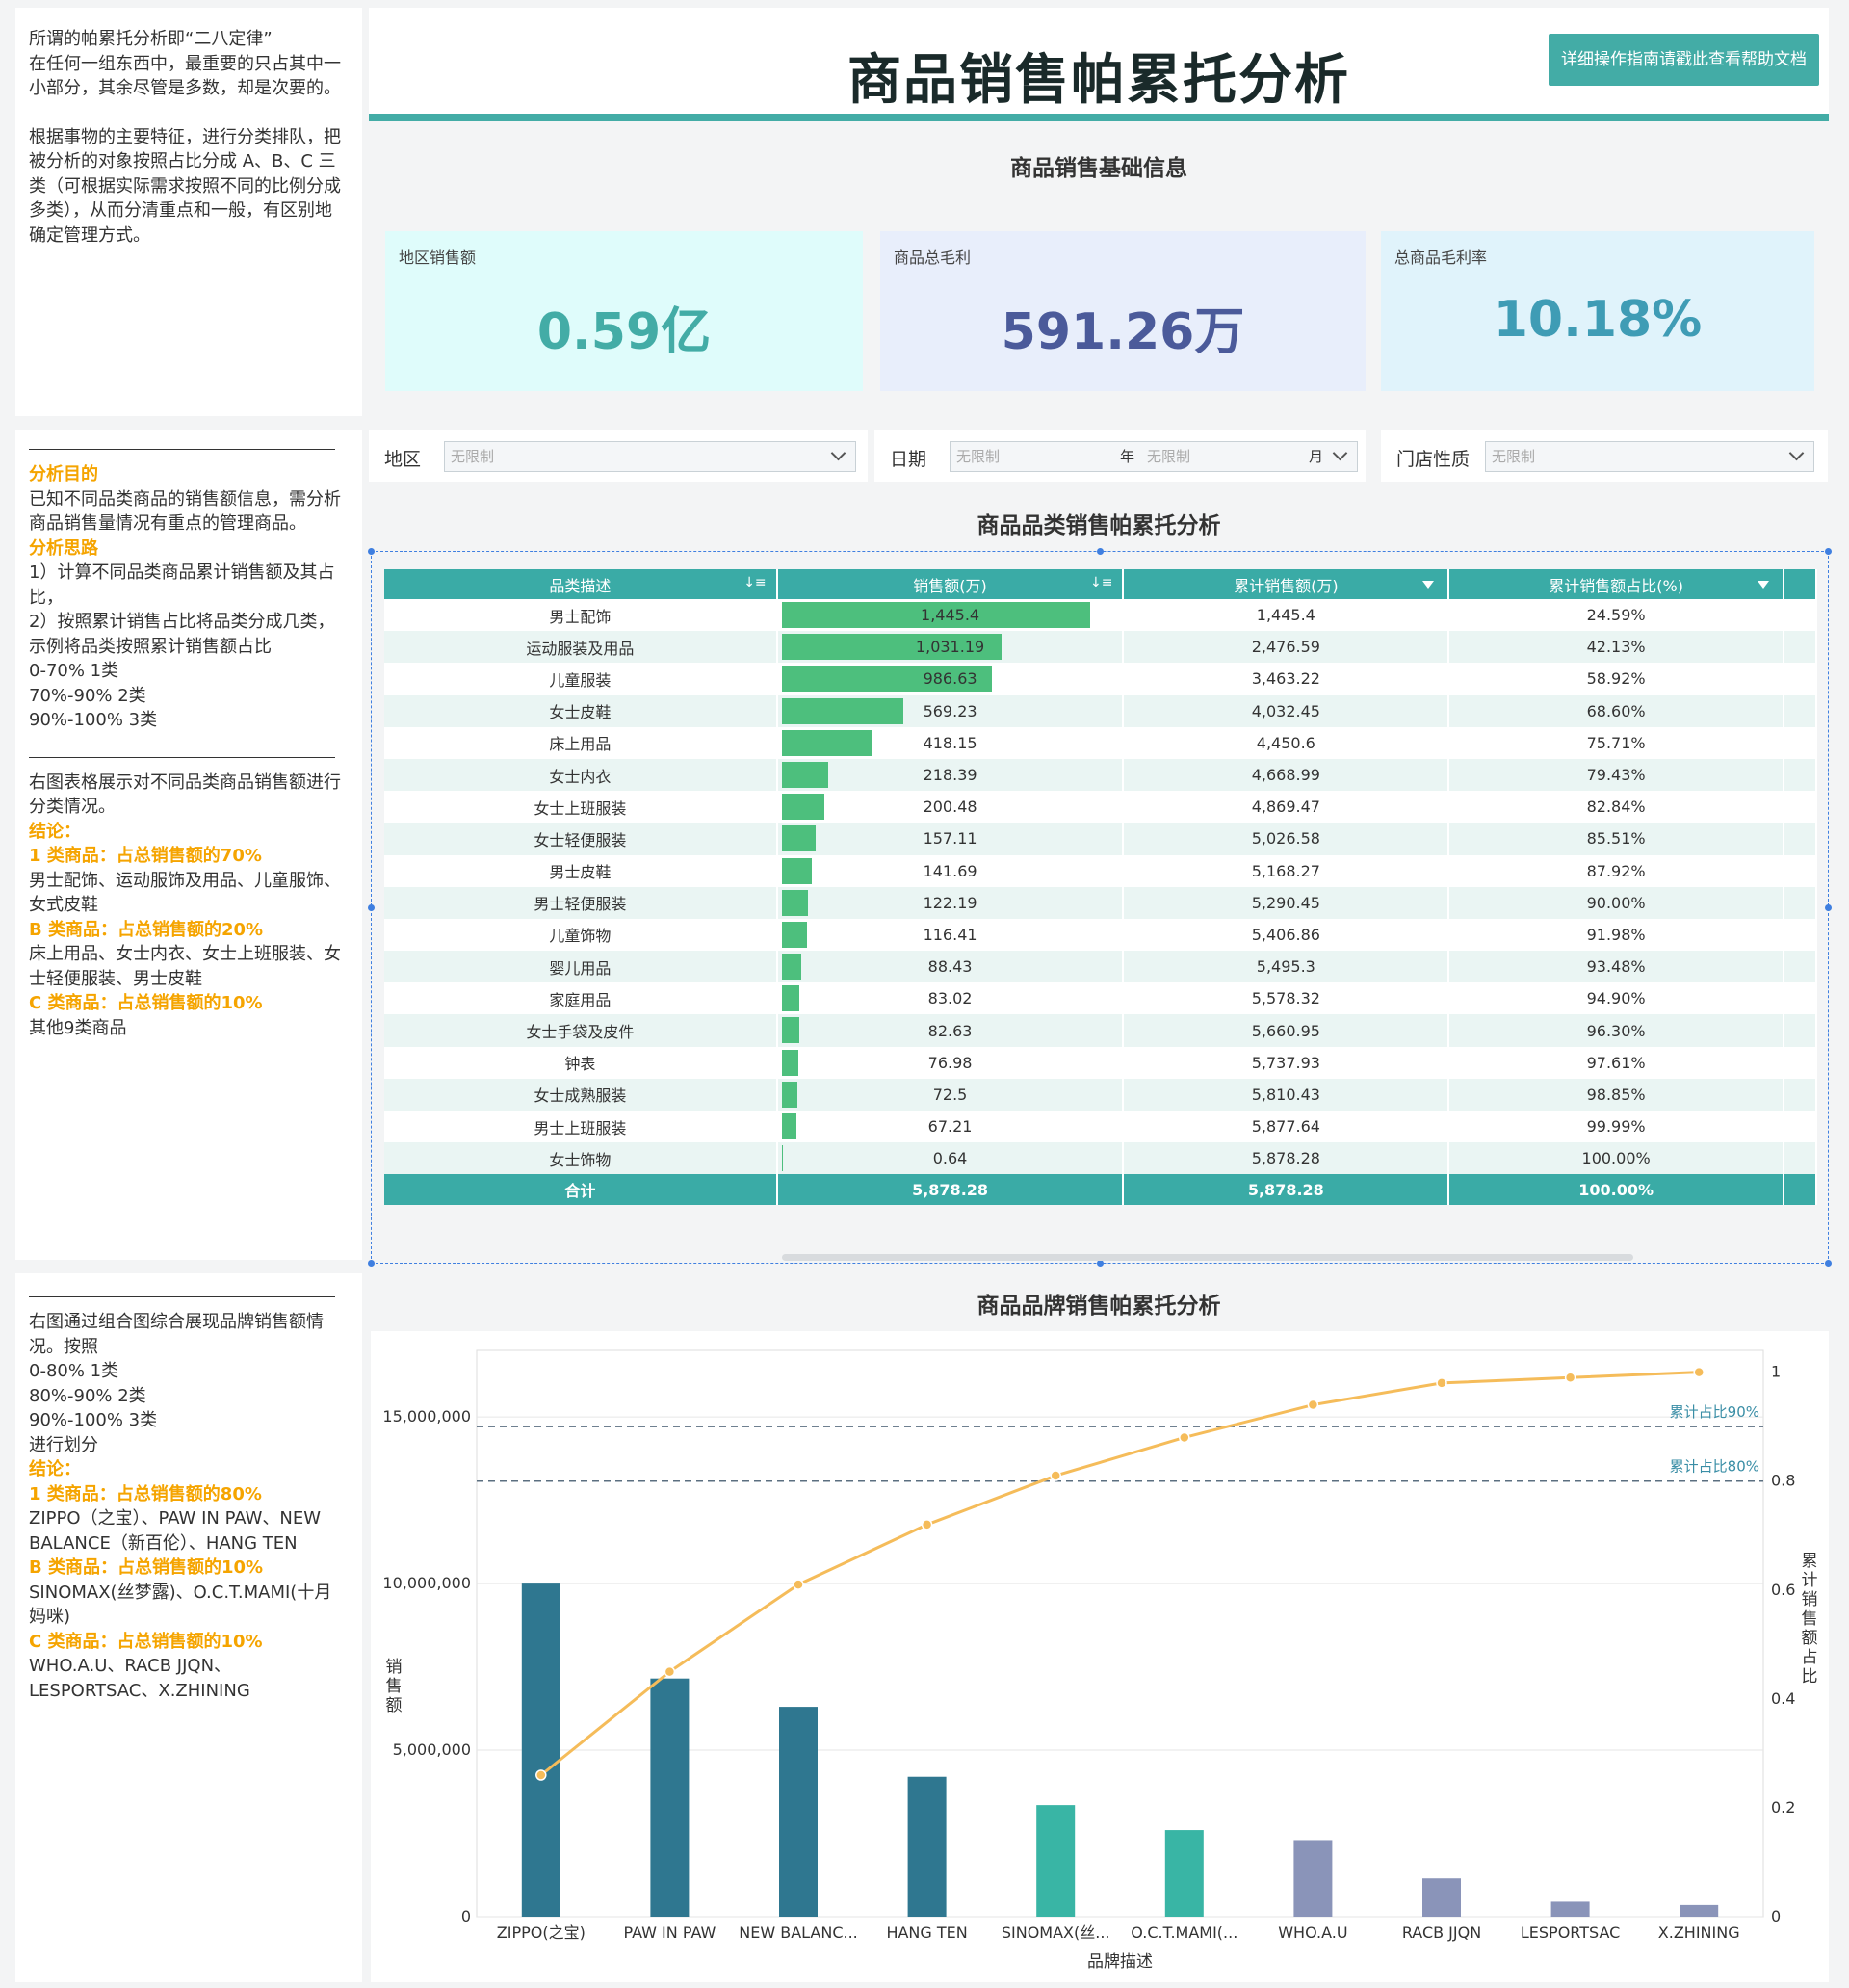  What do you see at coordinates (1100, 679) in the screenshot?
I see `table-row: 儿童服装 986.63 3,463.22 58.92%` at bounding box center [1100, 679].